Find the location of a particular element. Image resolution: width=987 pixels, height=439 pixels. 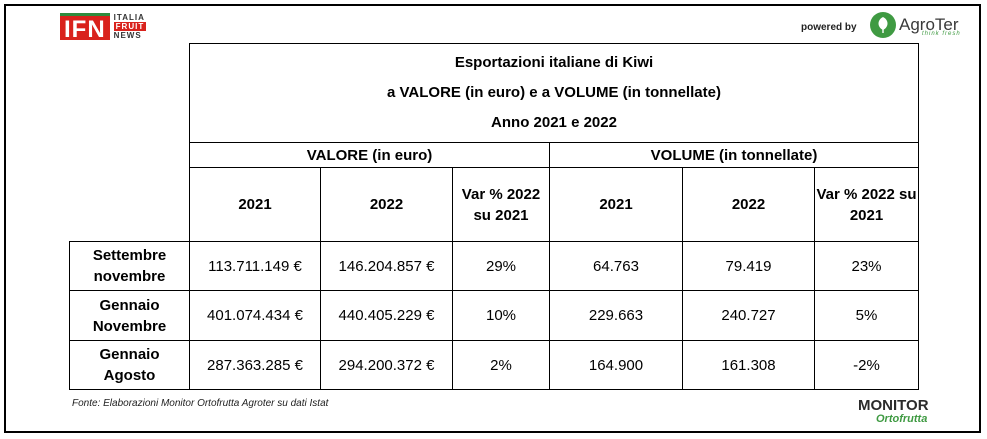

agroter-tagline: think fresh is located at coordinates (941, 34).